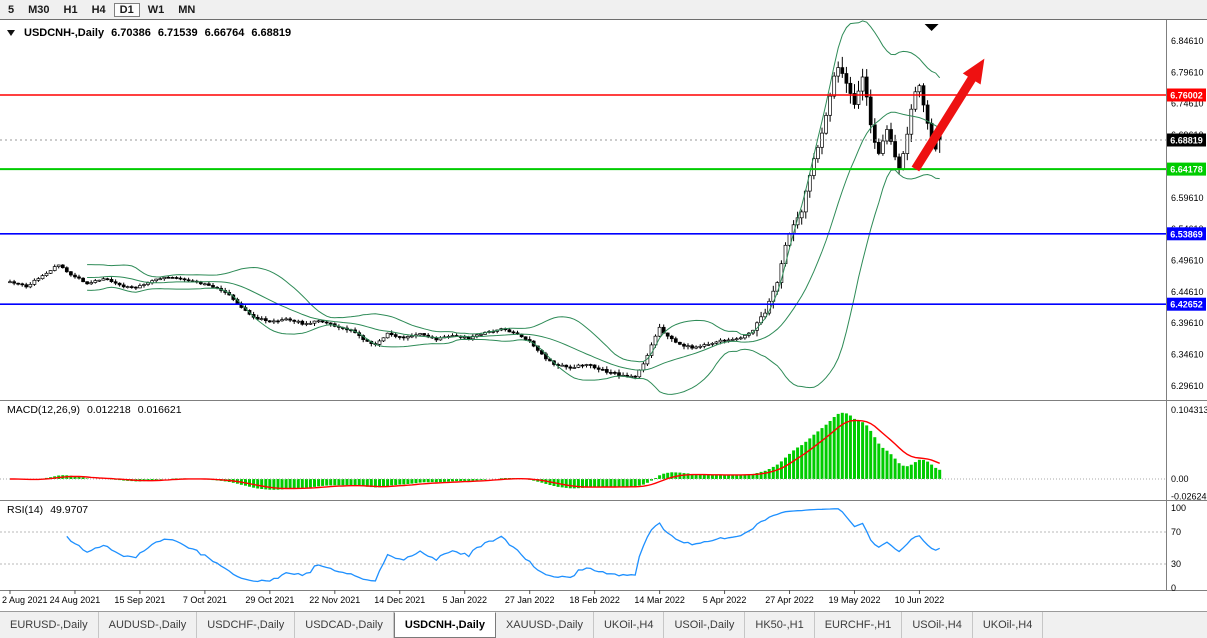 Image resolution: width=1207 pixels, height=638 pixels. What do you see at coordinates (246, 625) in the screenshot?
I see `chart-tab-usdchf-daily: USDCHF-,Daily` at bounding box center [246, 625].